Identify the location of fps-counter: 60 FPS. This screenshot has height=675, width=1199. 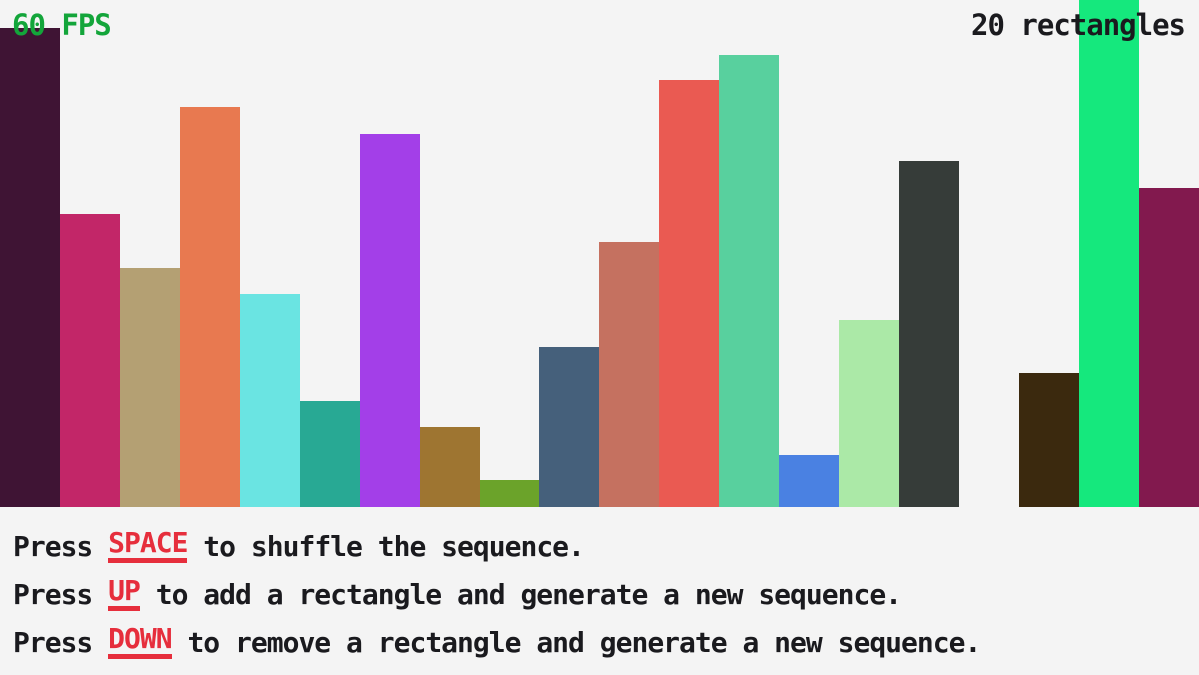
(62, 25).